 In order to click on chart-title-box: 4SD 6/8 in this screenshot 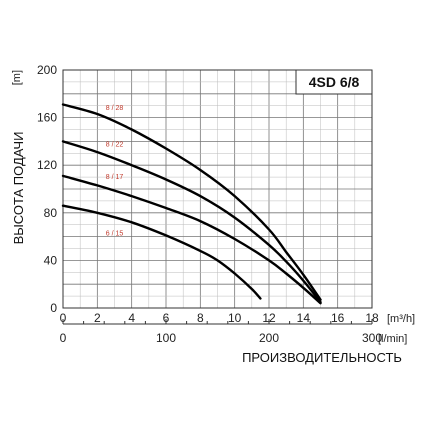, I will do `click(334, 82)`.